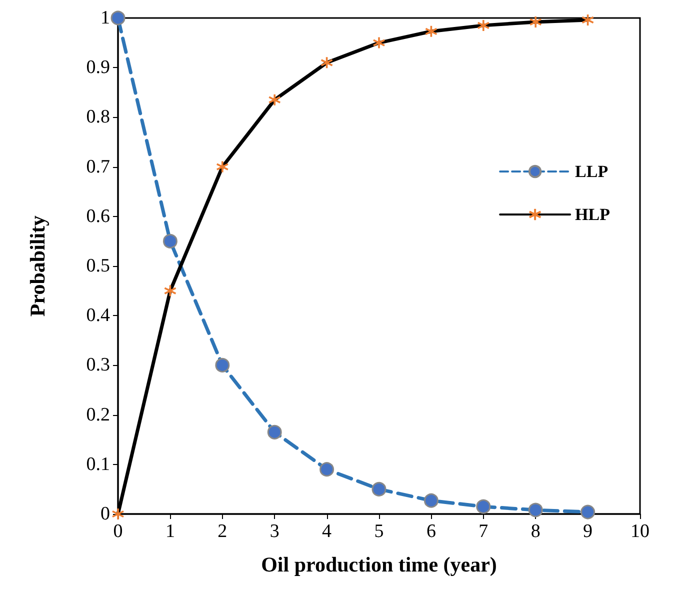 The image size is (675, 604). What do you see at coordinates (98, 67) in the screenshot?
I see `y-tick-label: 0.9` at bounding box center [98, 67].